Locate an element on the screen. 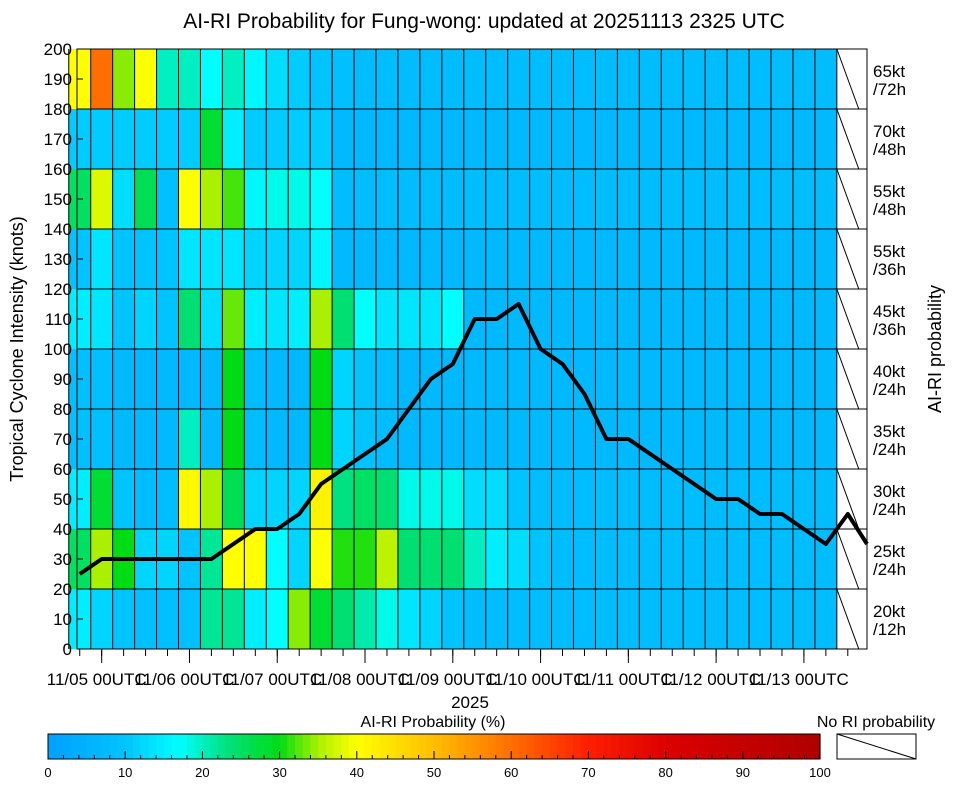 This screenshot has width=964, height=786. ri-threshold-speed: 65kt is located at coordinates (889, 71).